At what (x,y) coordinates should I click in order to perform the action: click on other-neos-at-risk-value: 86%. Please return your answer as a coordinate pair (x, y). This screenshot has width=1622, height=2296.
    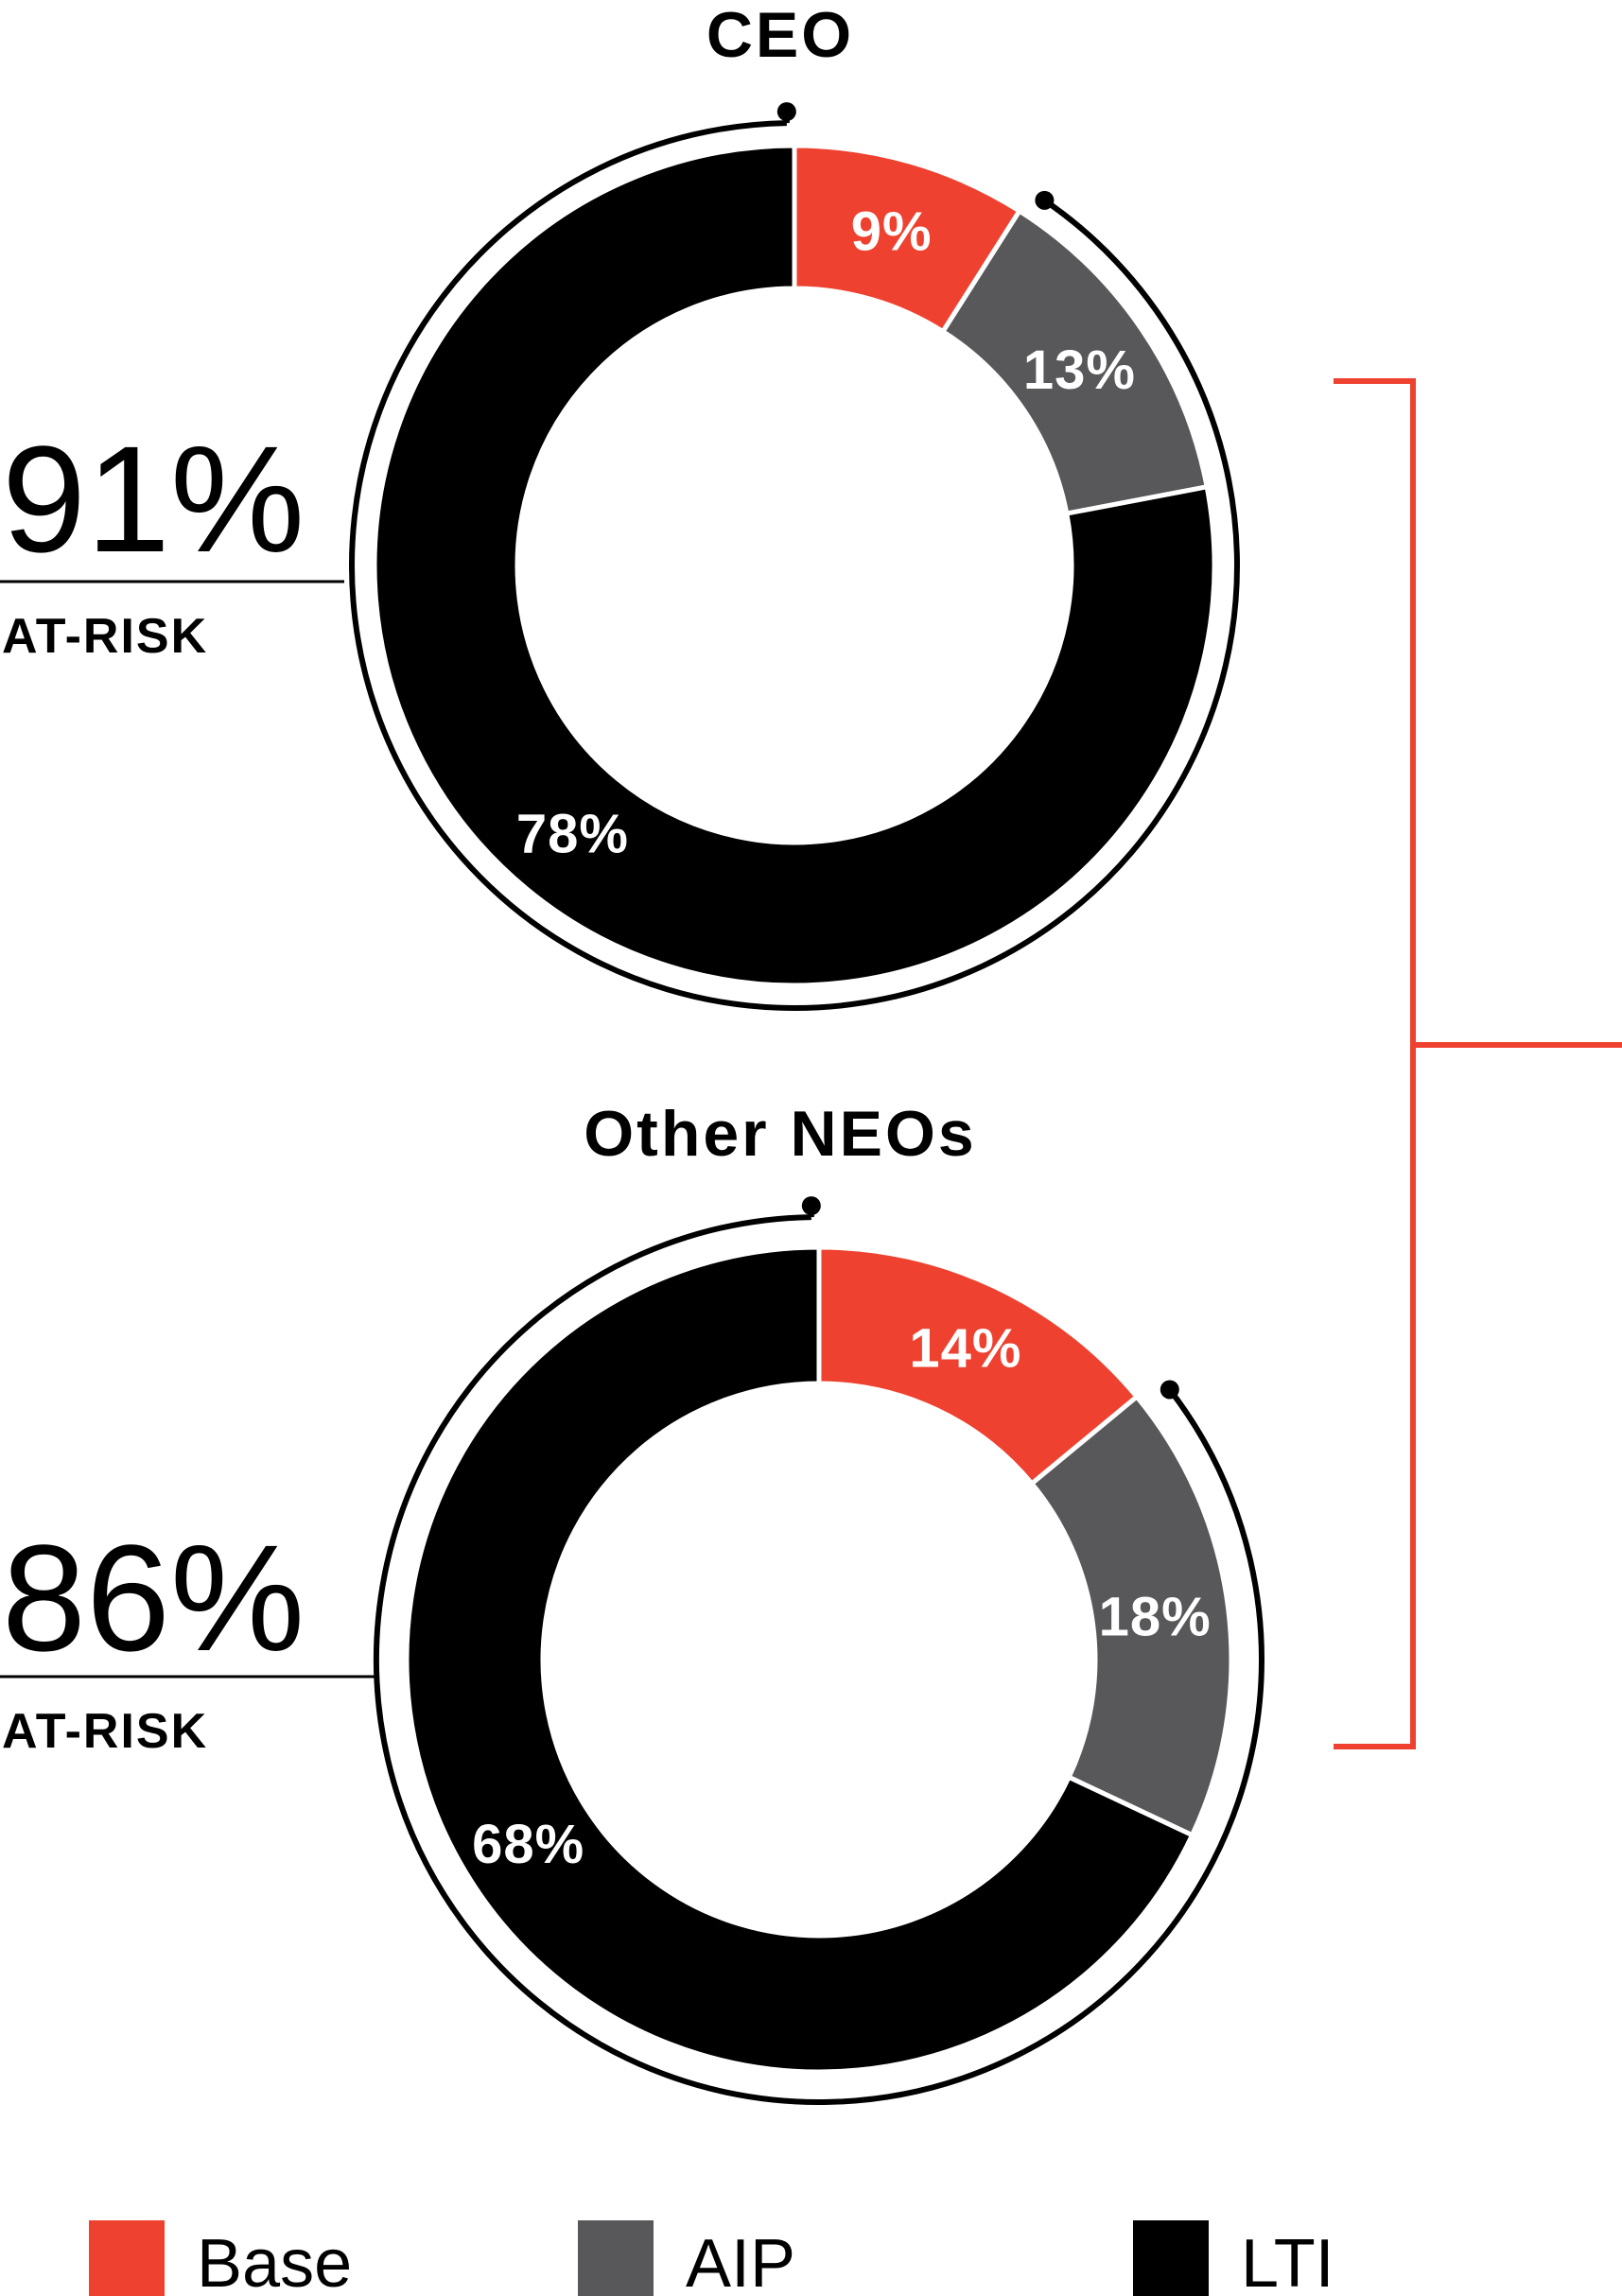
    Looking at the image, I should click on (153, 1598).